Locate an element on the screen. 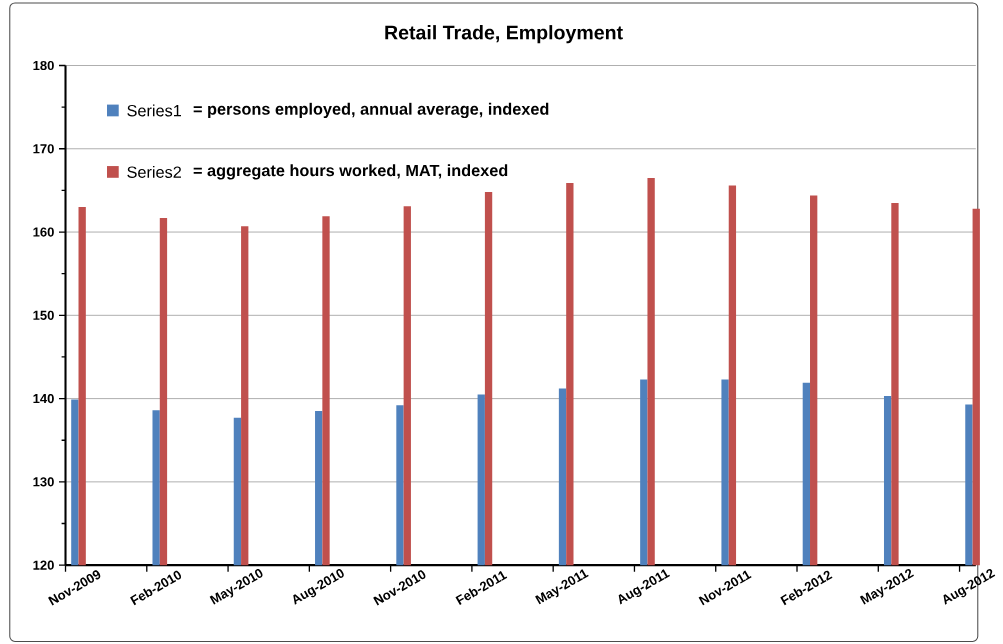 The image size is (1003, 644). annotation: = aggregate hours worked, MAT, indexed is located at coordinates (350, 172).